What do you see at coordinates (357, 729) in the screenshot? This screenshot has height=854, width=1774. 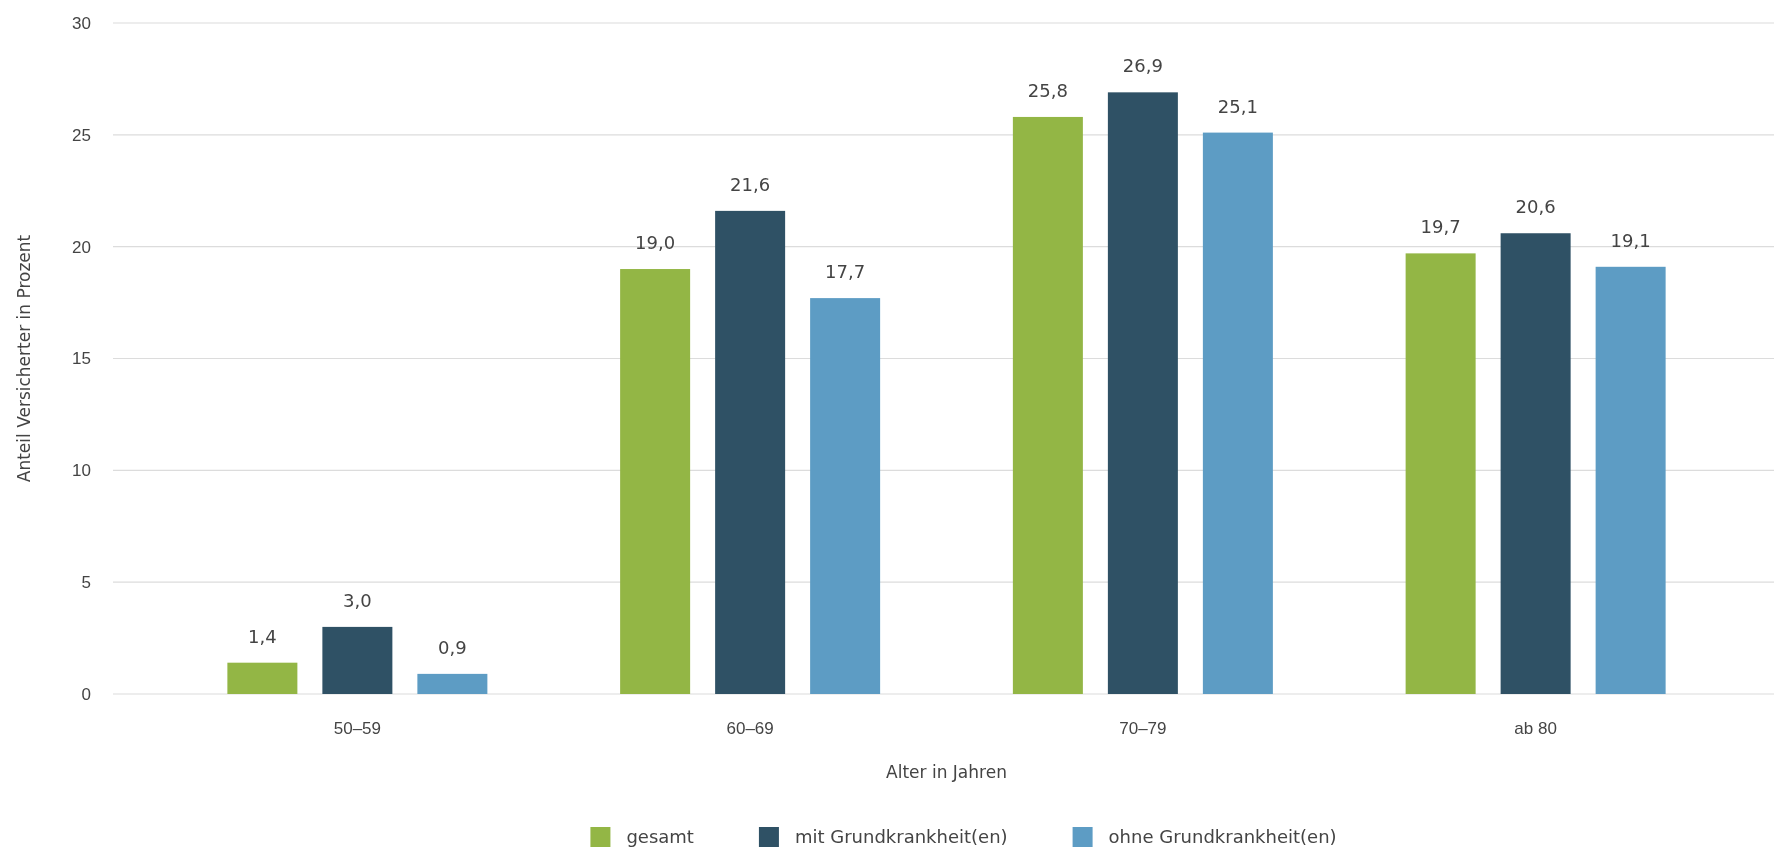 I see `x-tick-label: 50–59` at bounding box center [357, 729].